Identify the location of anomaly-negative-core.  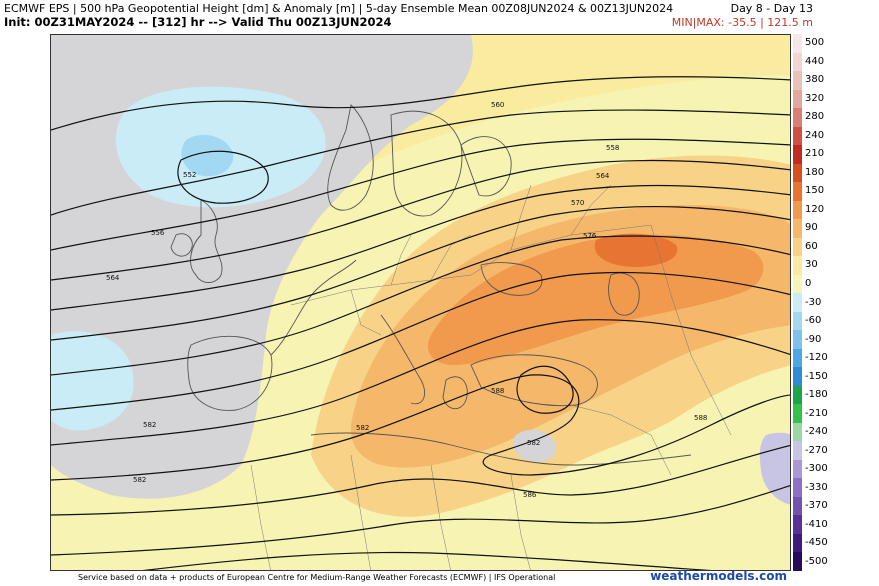
(207, 155).